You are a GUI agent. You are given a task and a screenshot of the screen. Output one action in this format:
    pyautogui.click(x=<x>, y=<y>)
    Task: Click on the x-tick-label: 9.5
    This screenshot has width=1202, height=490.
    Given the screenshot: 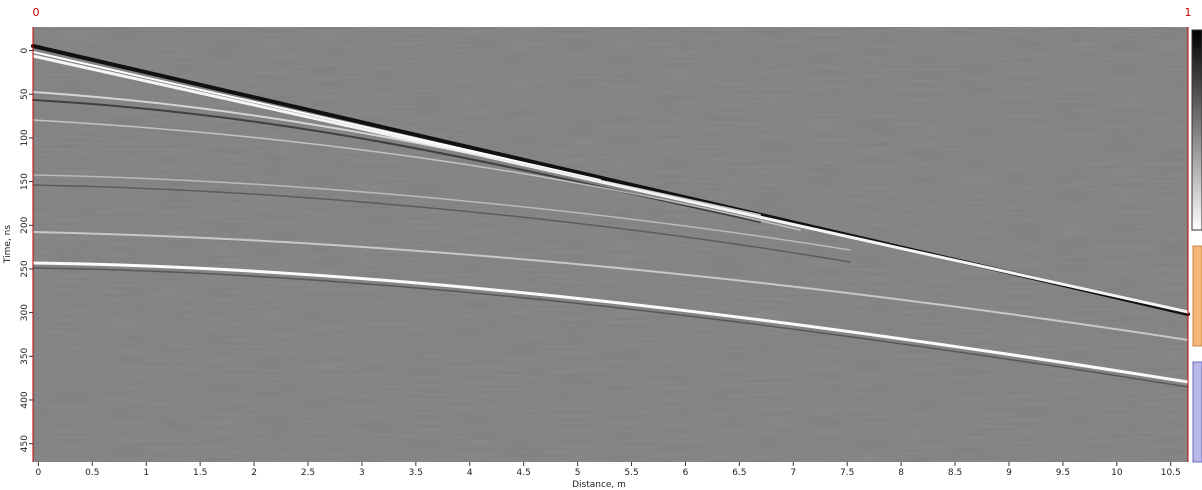 What is the action you would take?
    pyautogui.click(x=1063, y=473)
    